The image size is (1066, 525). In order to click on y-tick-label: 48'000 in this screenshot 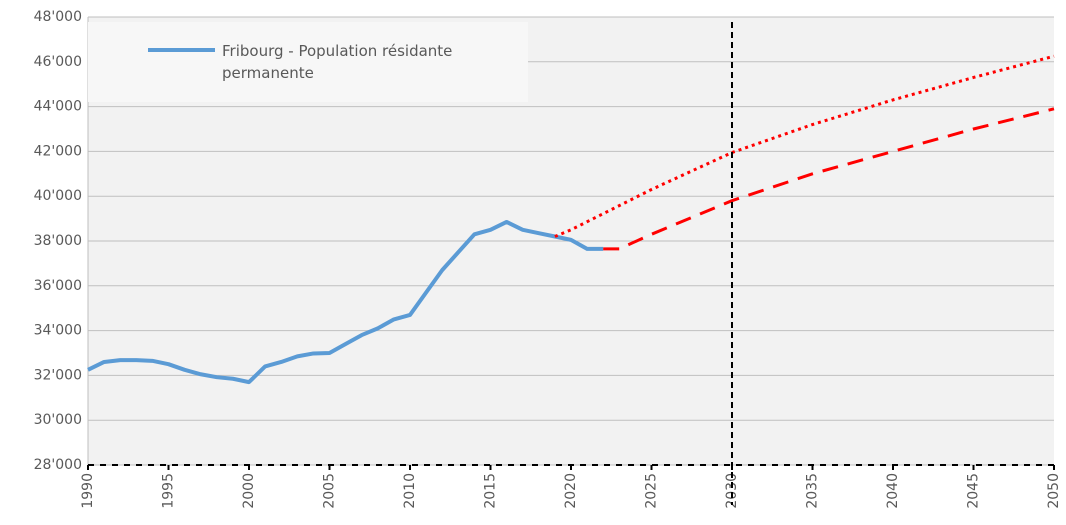, I will do `click(58, 17)`.